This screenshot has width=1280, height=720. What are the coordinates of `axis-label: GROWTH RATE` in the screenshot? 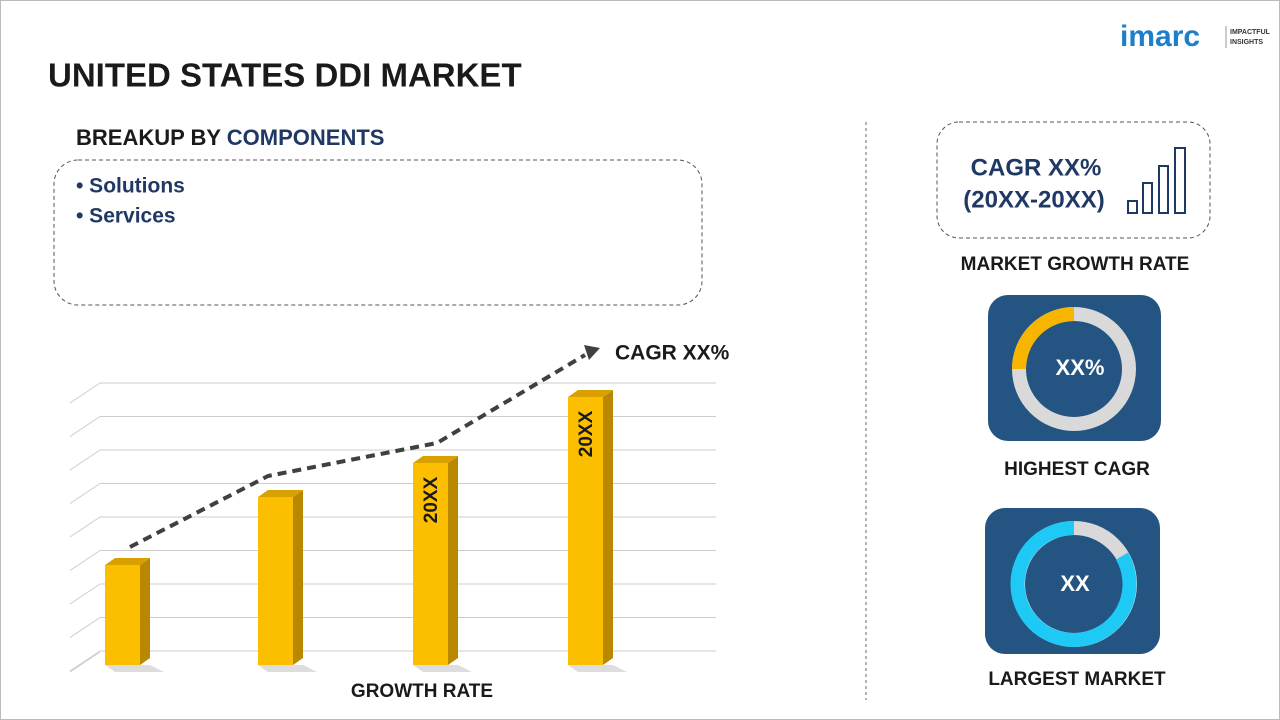 It's located at (422, 691).